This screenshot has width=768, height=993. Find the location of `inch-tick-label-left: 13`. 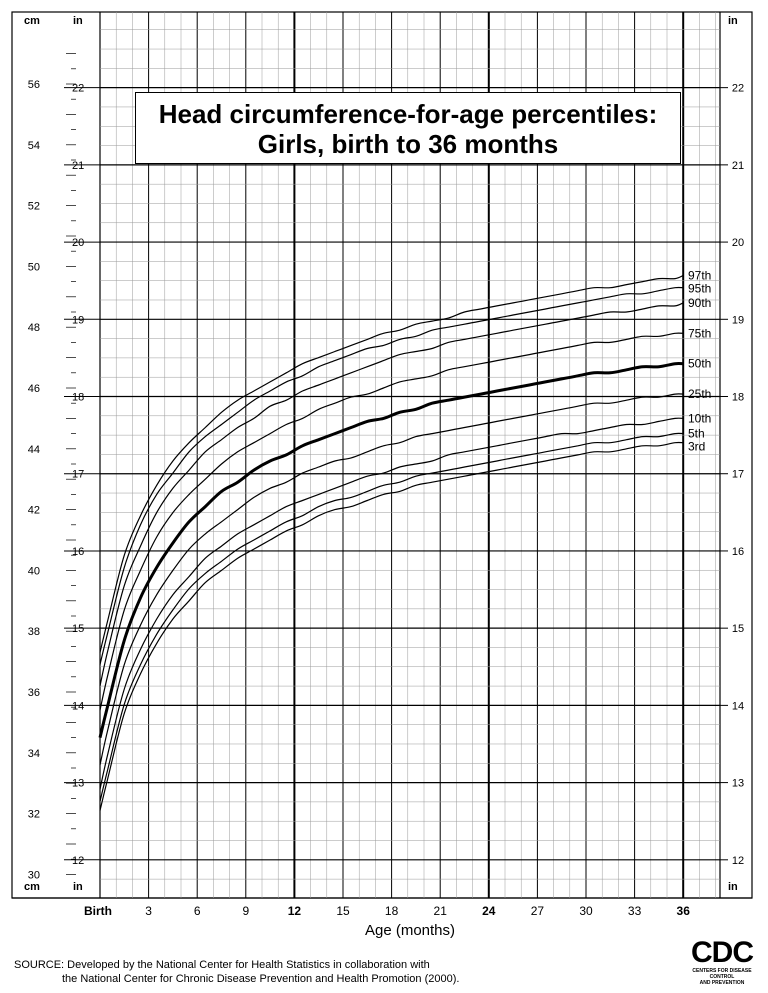

inch-tick-label-left: 13 is located at coordinates (78, 784).